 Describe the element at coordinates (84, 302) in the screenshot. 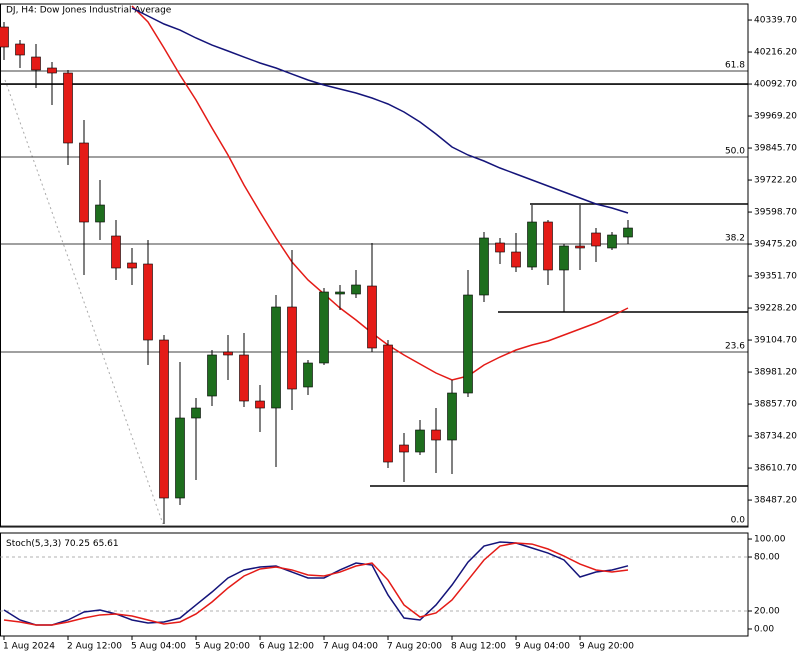

I see `fib-trend` at that location.